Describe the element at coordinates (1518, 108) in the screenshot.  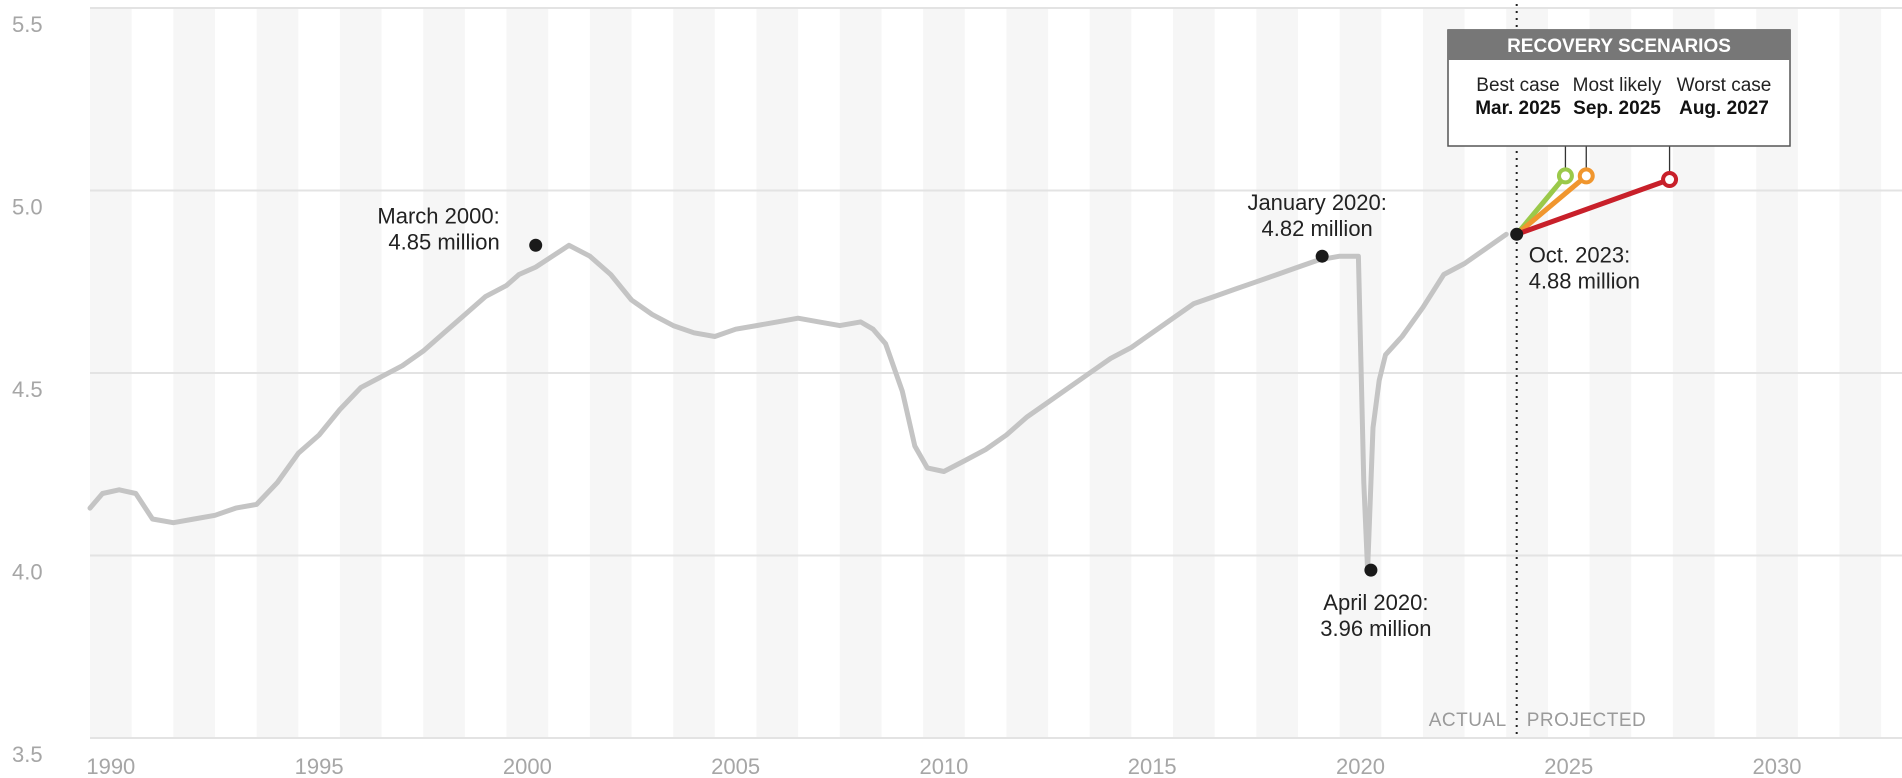
I see `scenario-date: Mar. 2025` at that location.